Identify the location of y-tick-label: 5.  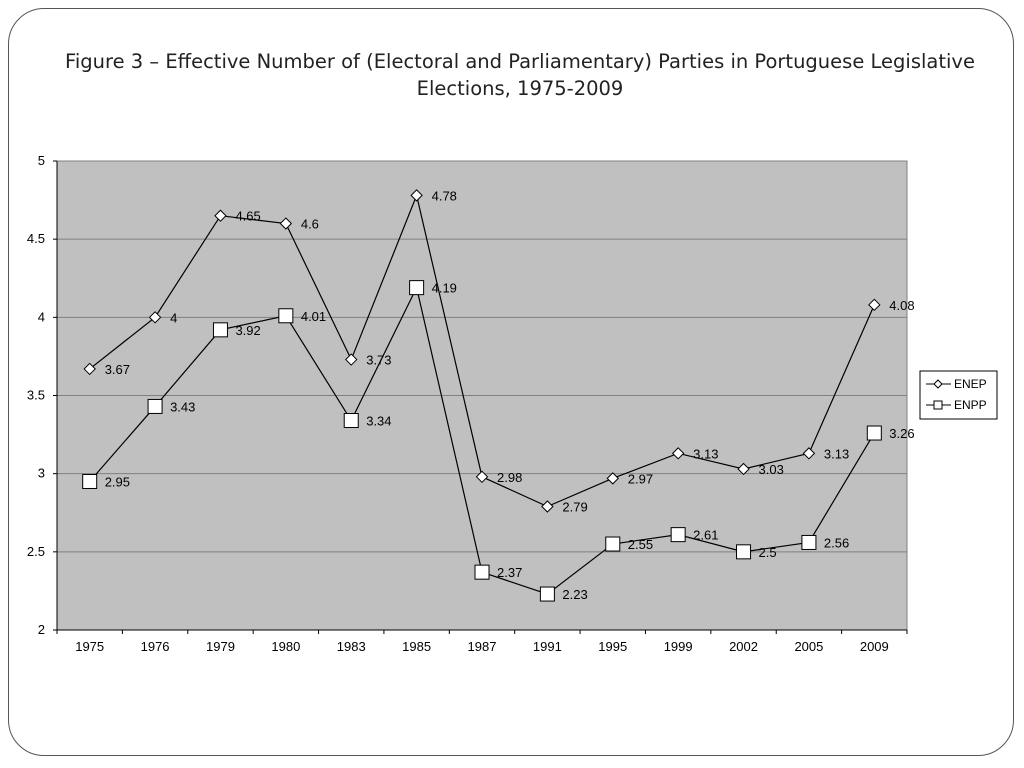
(41, 160).